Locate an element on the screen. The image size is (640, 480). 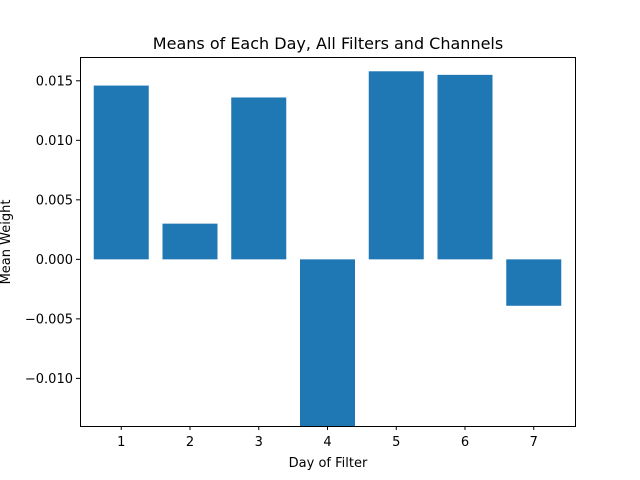
x-tick-label: 5 is located at coordinates (396, 442).